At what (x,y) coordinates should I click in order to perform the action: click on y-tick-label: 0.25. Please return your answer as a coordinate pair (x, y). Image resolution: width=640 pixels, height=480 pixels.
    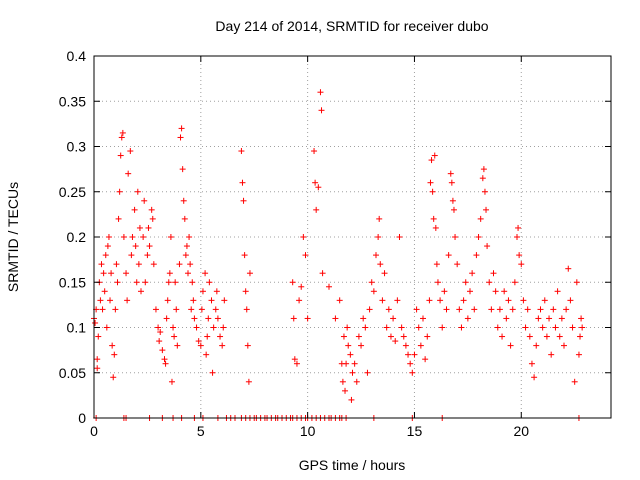
    Looking at the image, I should click on (72, 192).